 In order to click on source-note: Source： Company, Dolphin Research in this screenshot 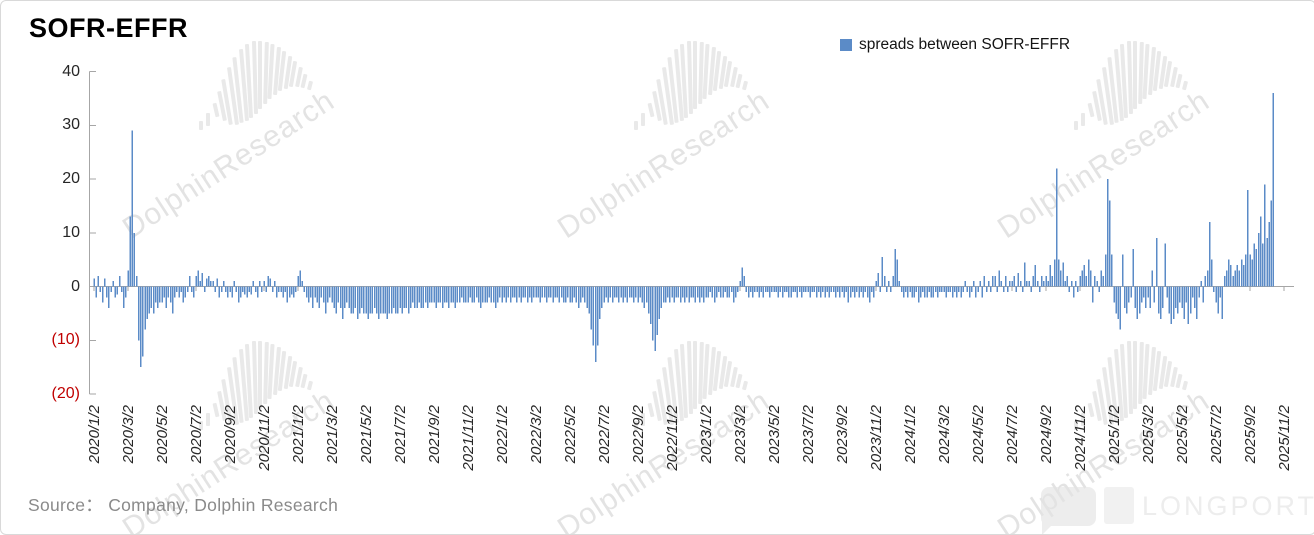, I will do `click(183, 505)`.